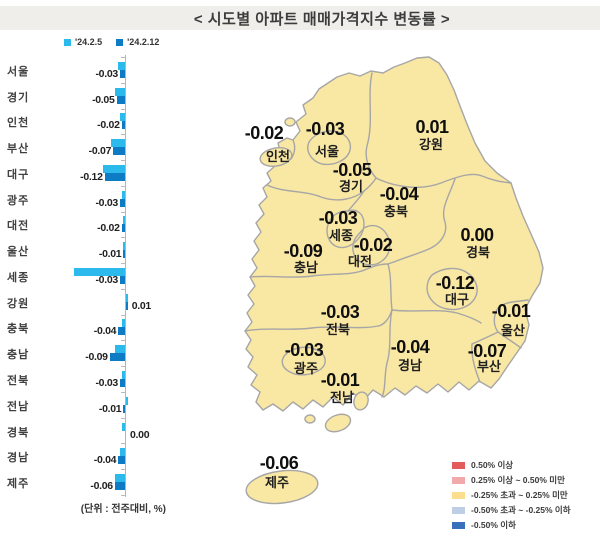 The image size is (600, 539). What do you see at coordinates (371, 245) in the screenshot?
I see `border-daejeon` at bounding box center [371, 245].